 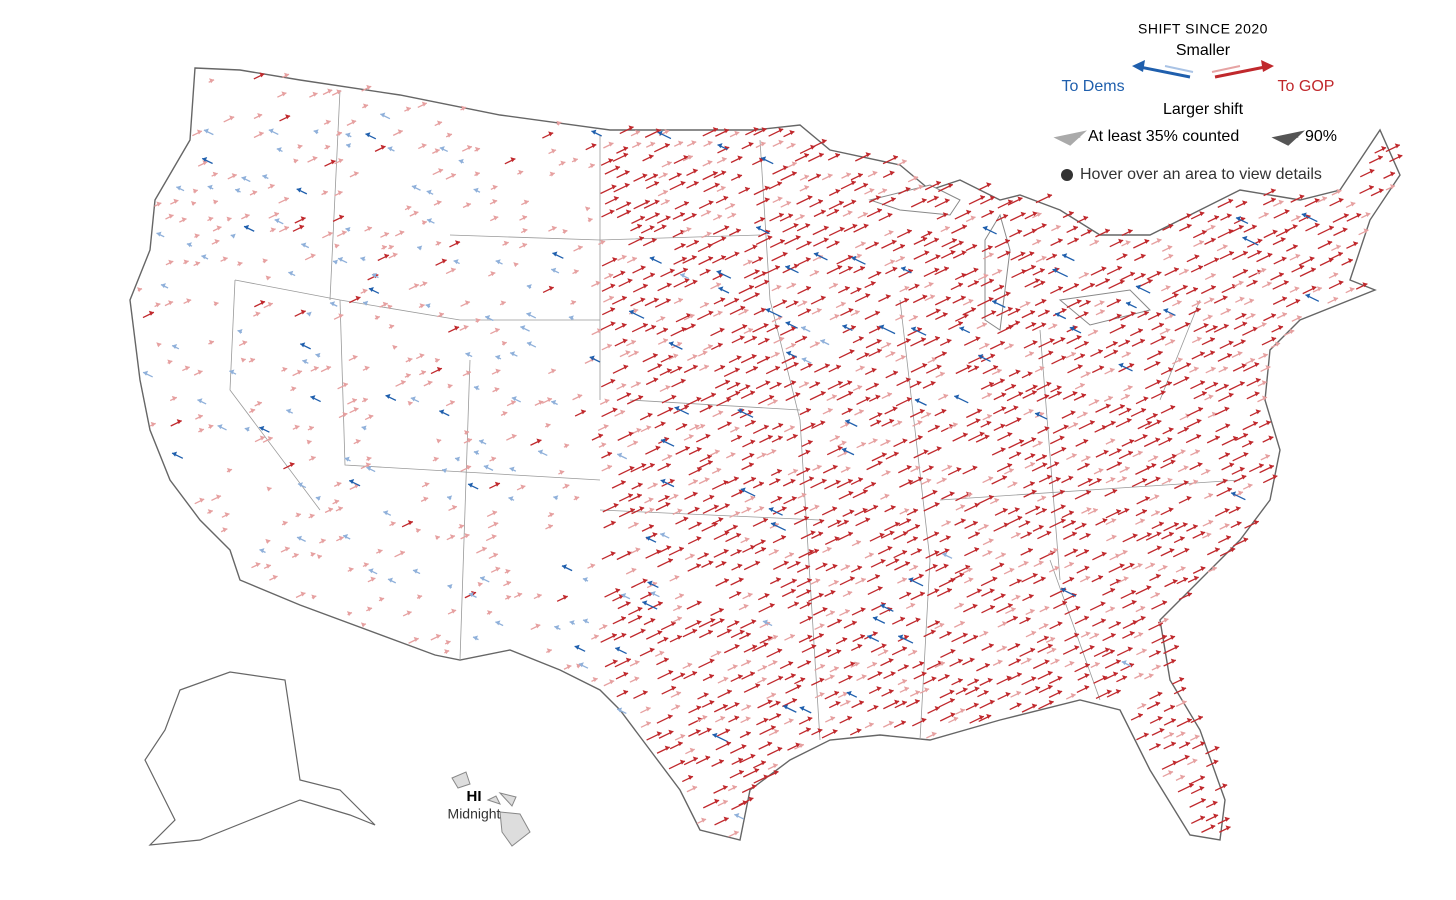 What do you see at coordinates (491, 809) in the screenshot?
I see `hawaii` at bounding box center [491, 809].